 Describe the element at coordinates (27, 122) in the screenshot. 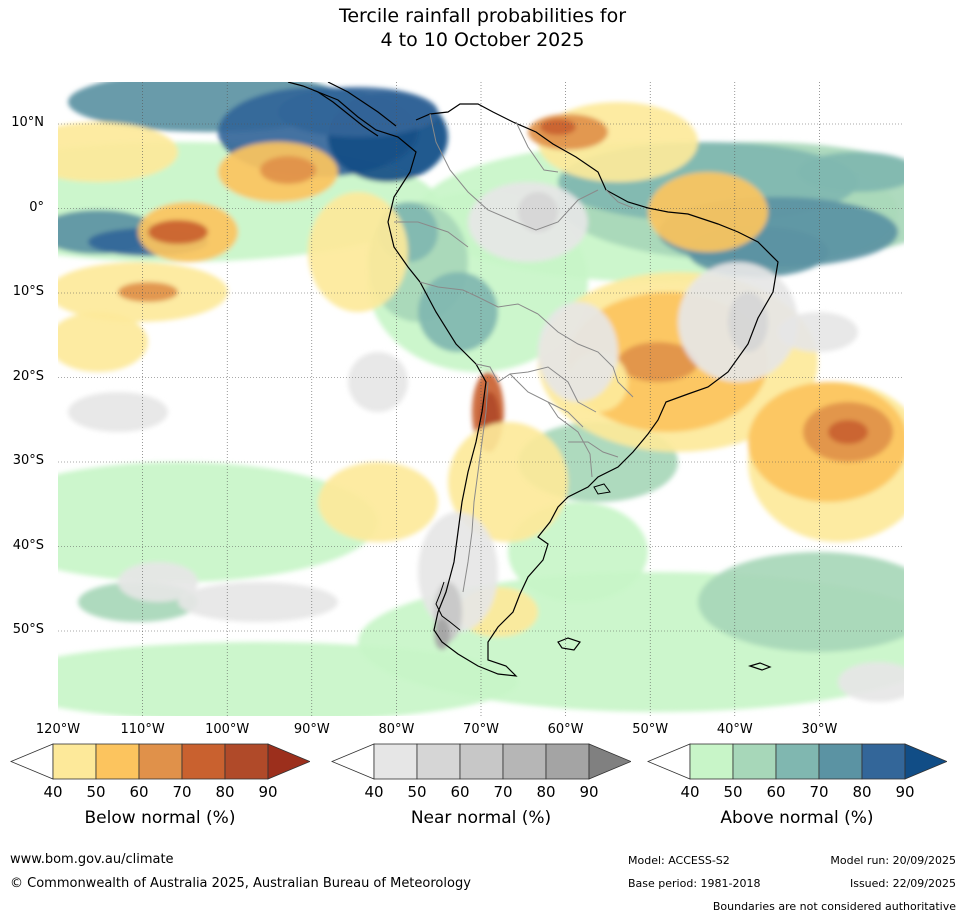

I see `latitude-label: 10°N` at that location.